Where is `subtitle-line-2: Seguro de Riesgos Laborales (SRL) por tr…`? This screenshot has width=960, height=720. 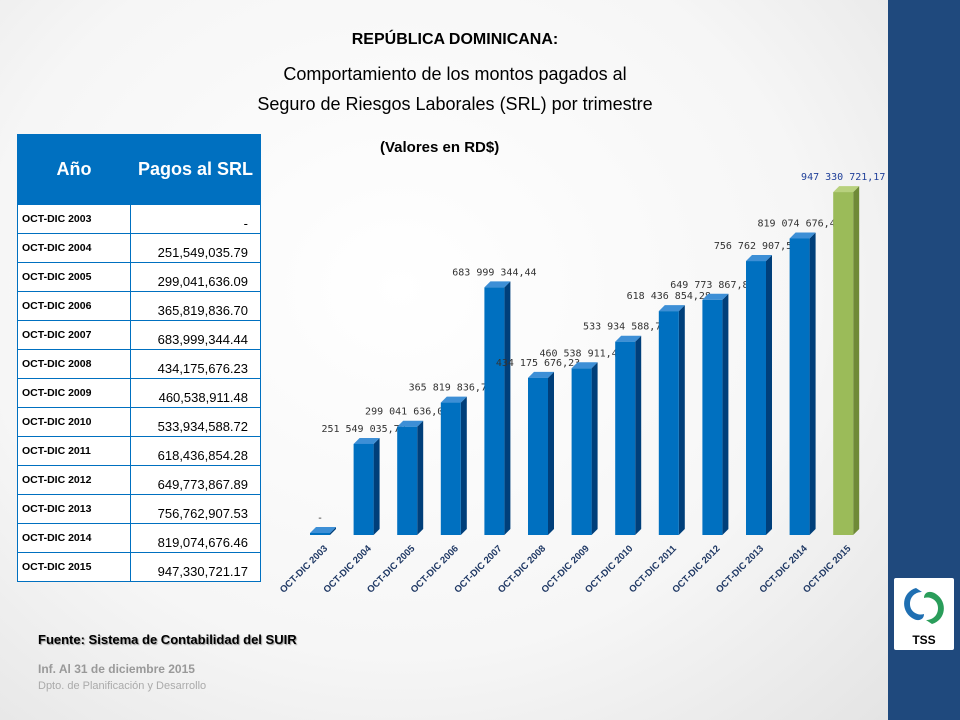
subtitle-line-2: Seguro de Riesgos Laborales (SRL) por tr… is located at coordinates (455, 104).